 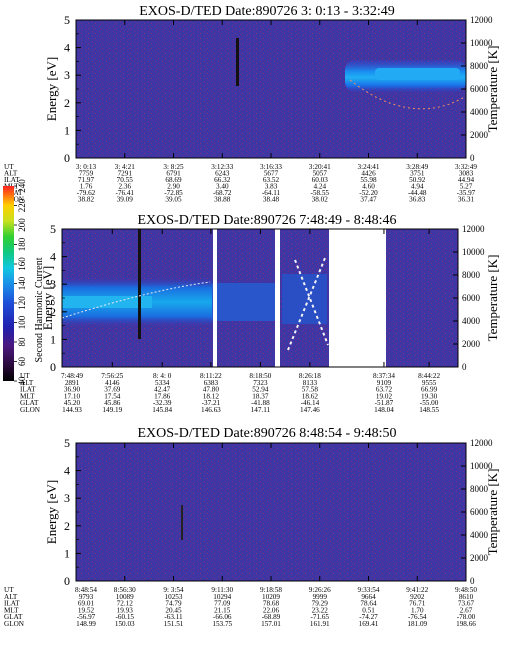 I want to click on ephemeris-value: 69.01, so click(x=86, y=604).